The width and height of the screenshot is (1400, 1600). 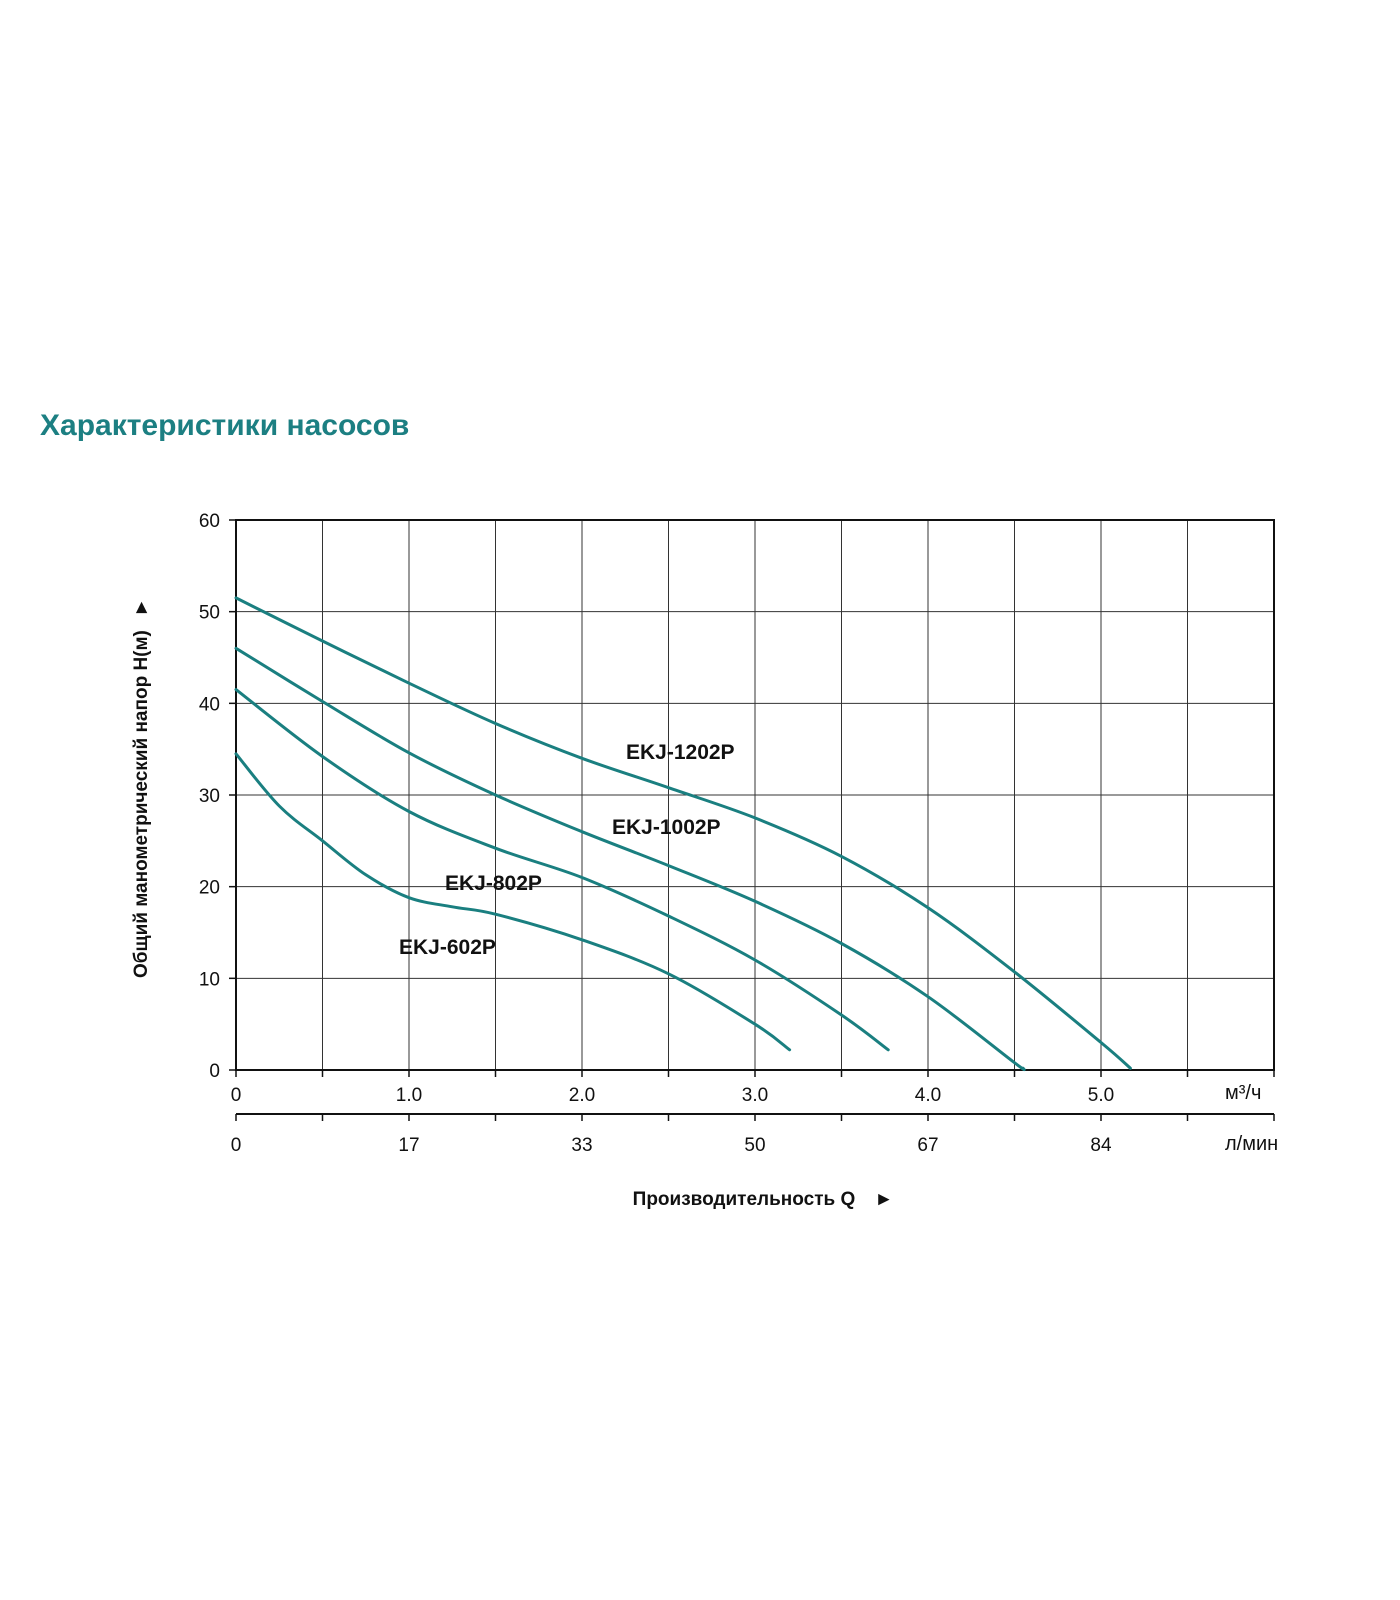 What do you see at coordinates (409, 1095) in the screenshot?
I see `x-tick-label: 1.0` at bounding box center [409, 1095].